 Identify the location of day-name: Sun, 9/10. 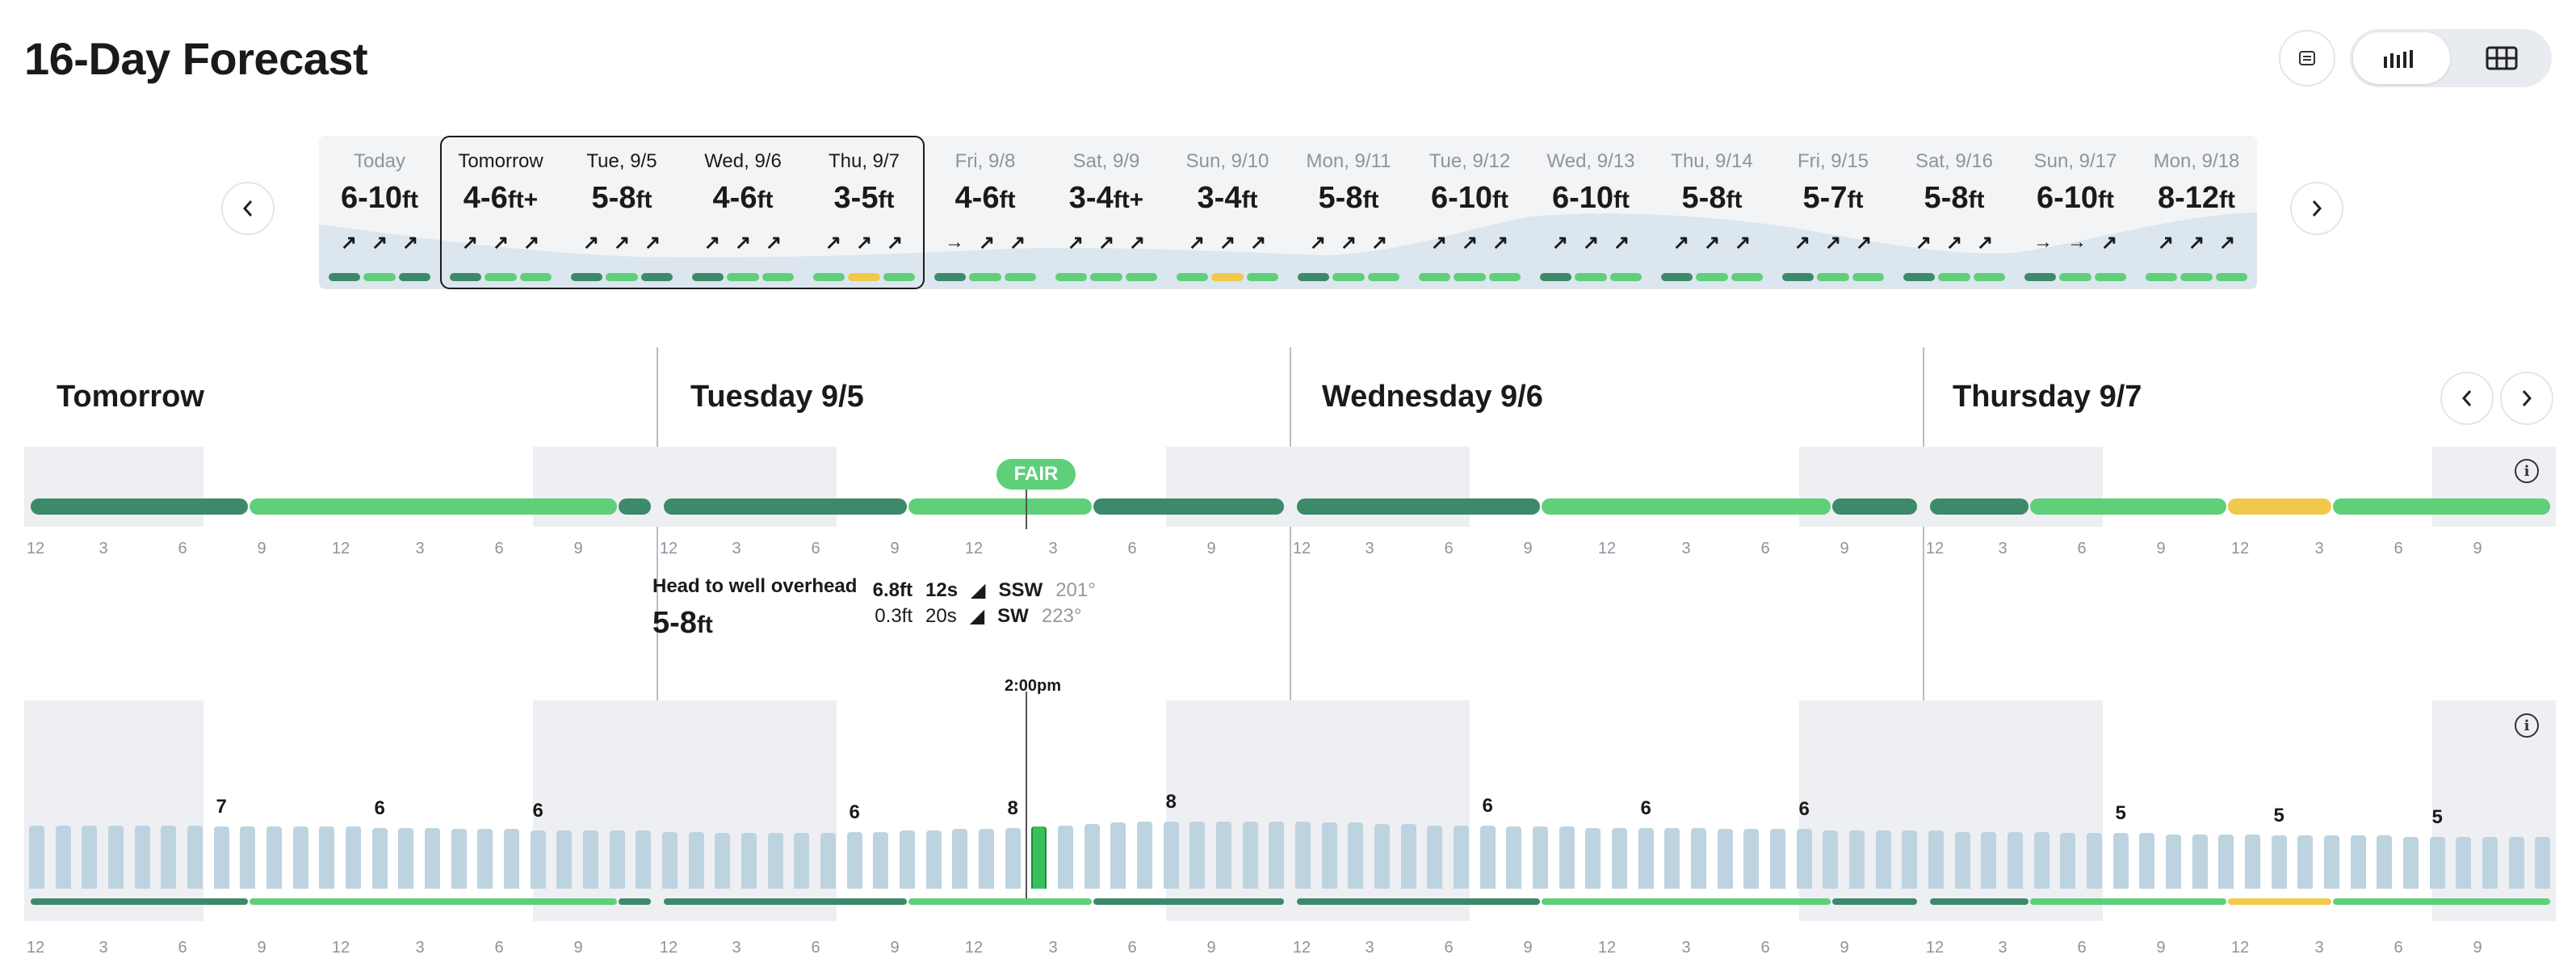
(1227, 161).